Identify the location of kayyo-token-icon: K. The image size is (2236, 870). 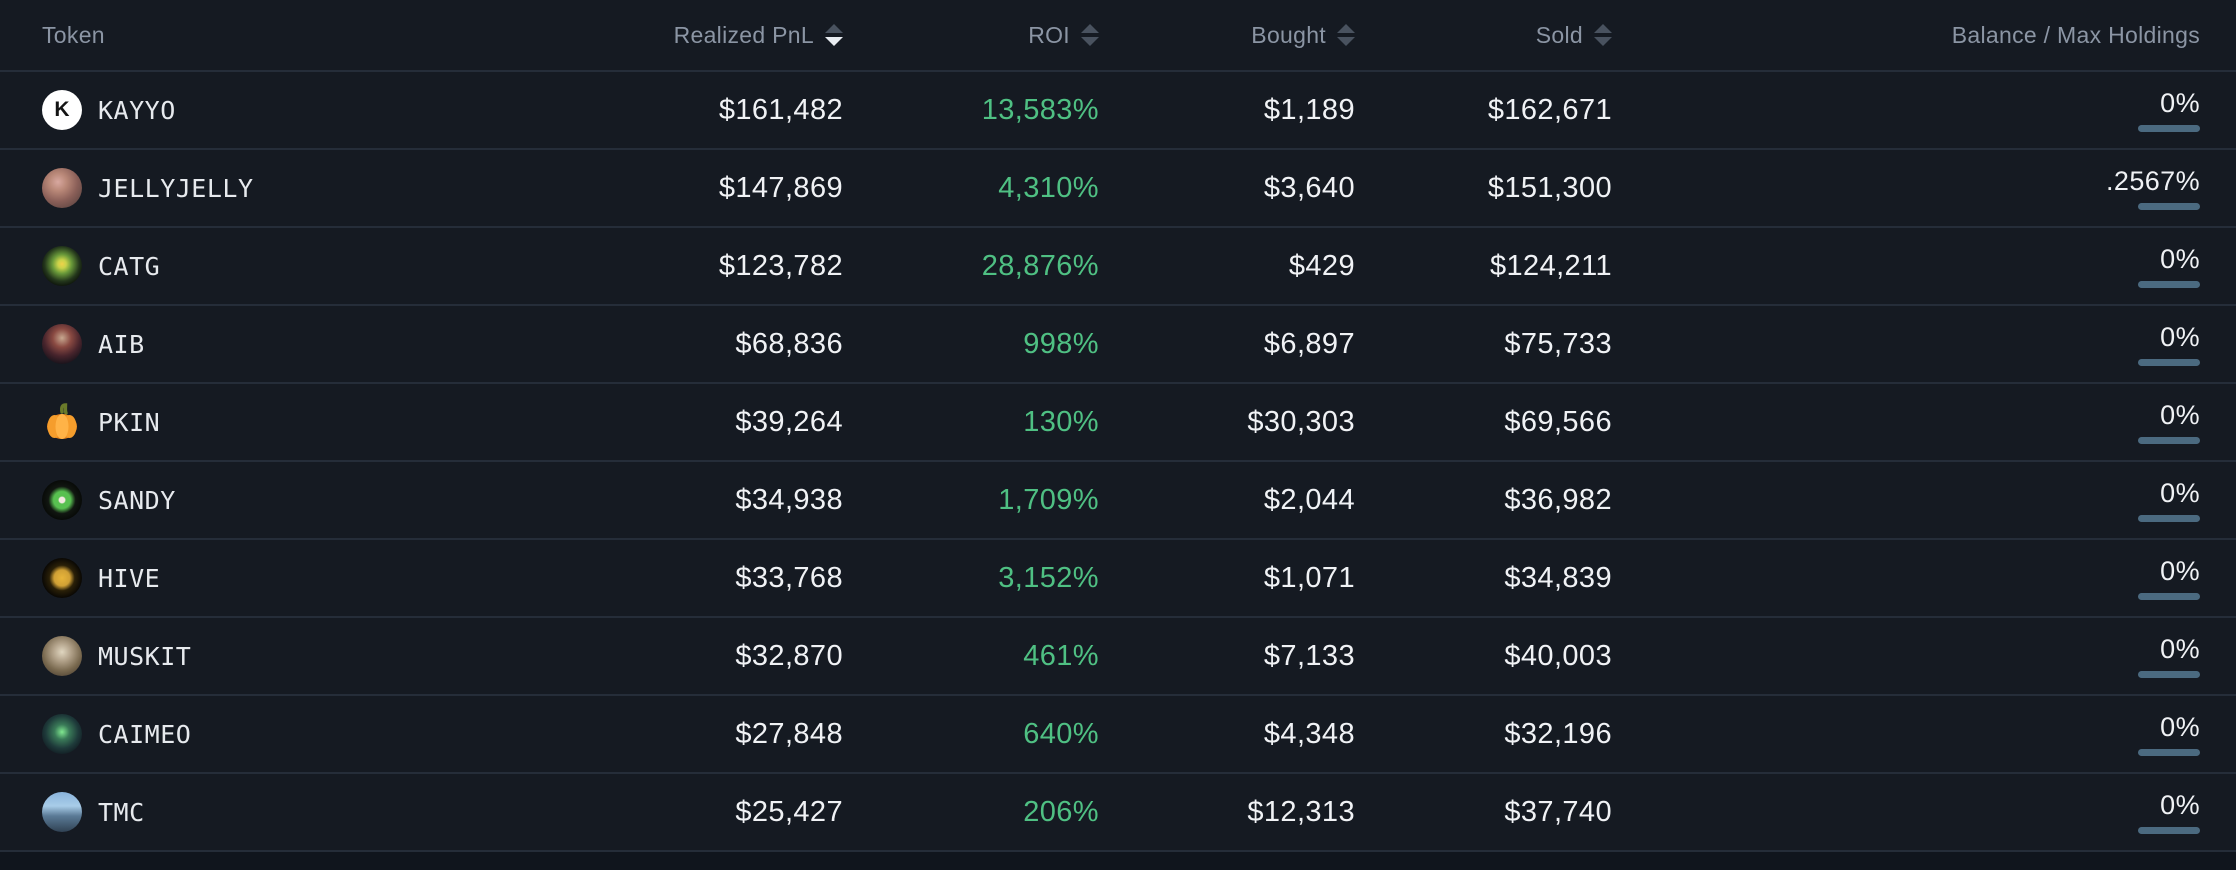
(62, 110).